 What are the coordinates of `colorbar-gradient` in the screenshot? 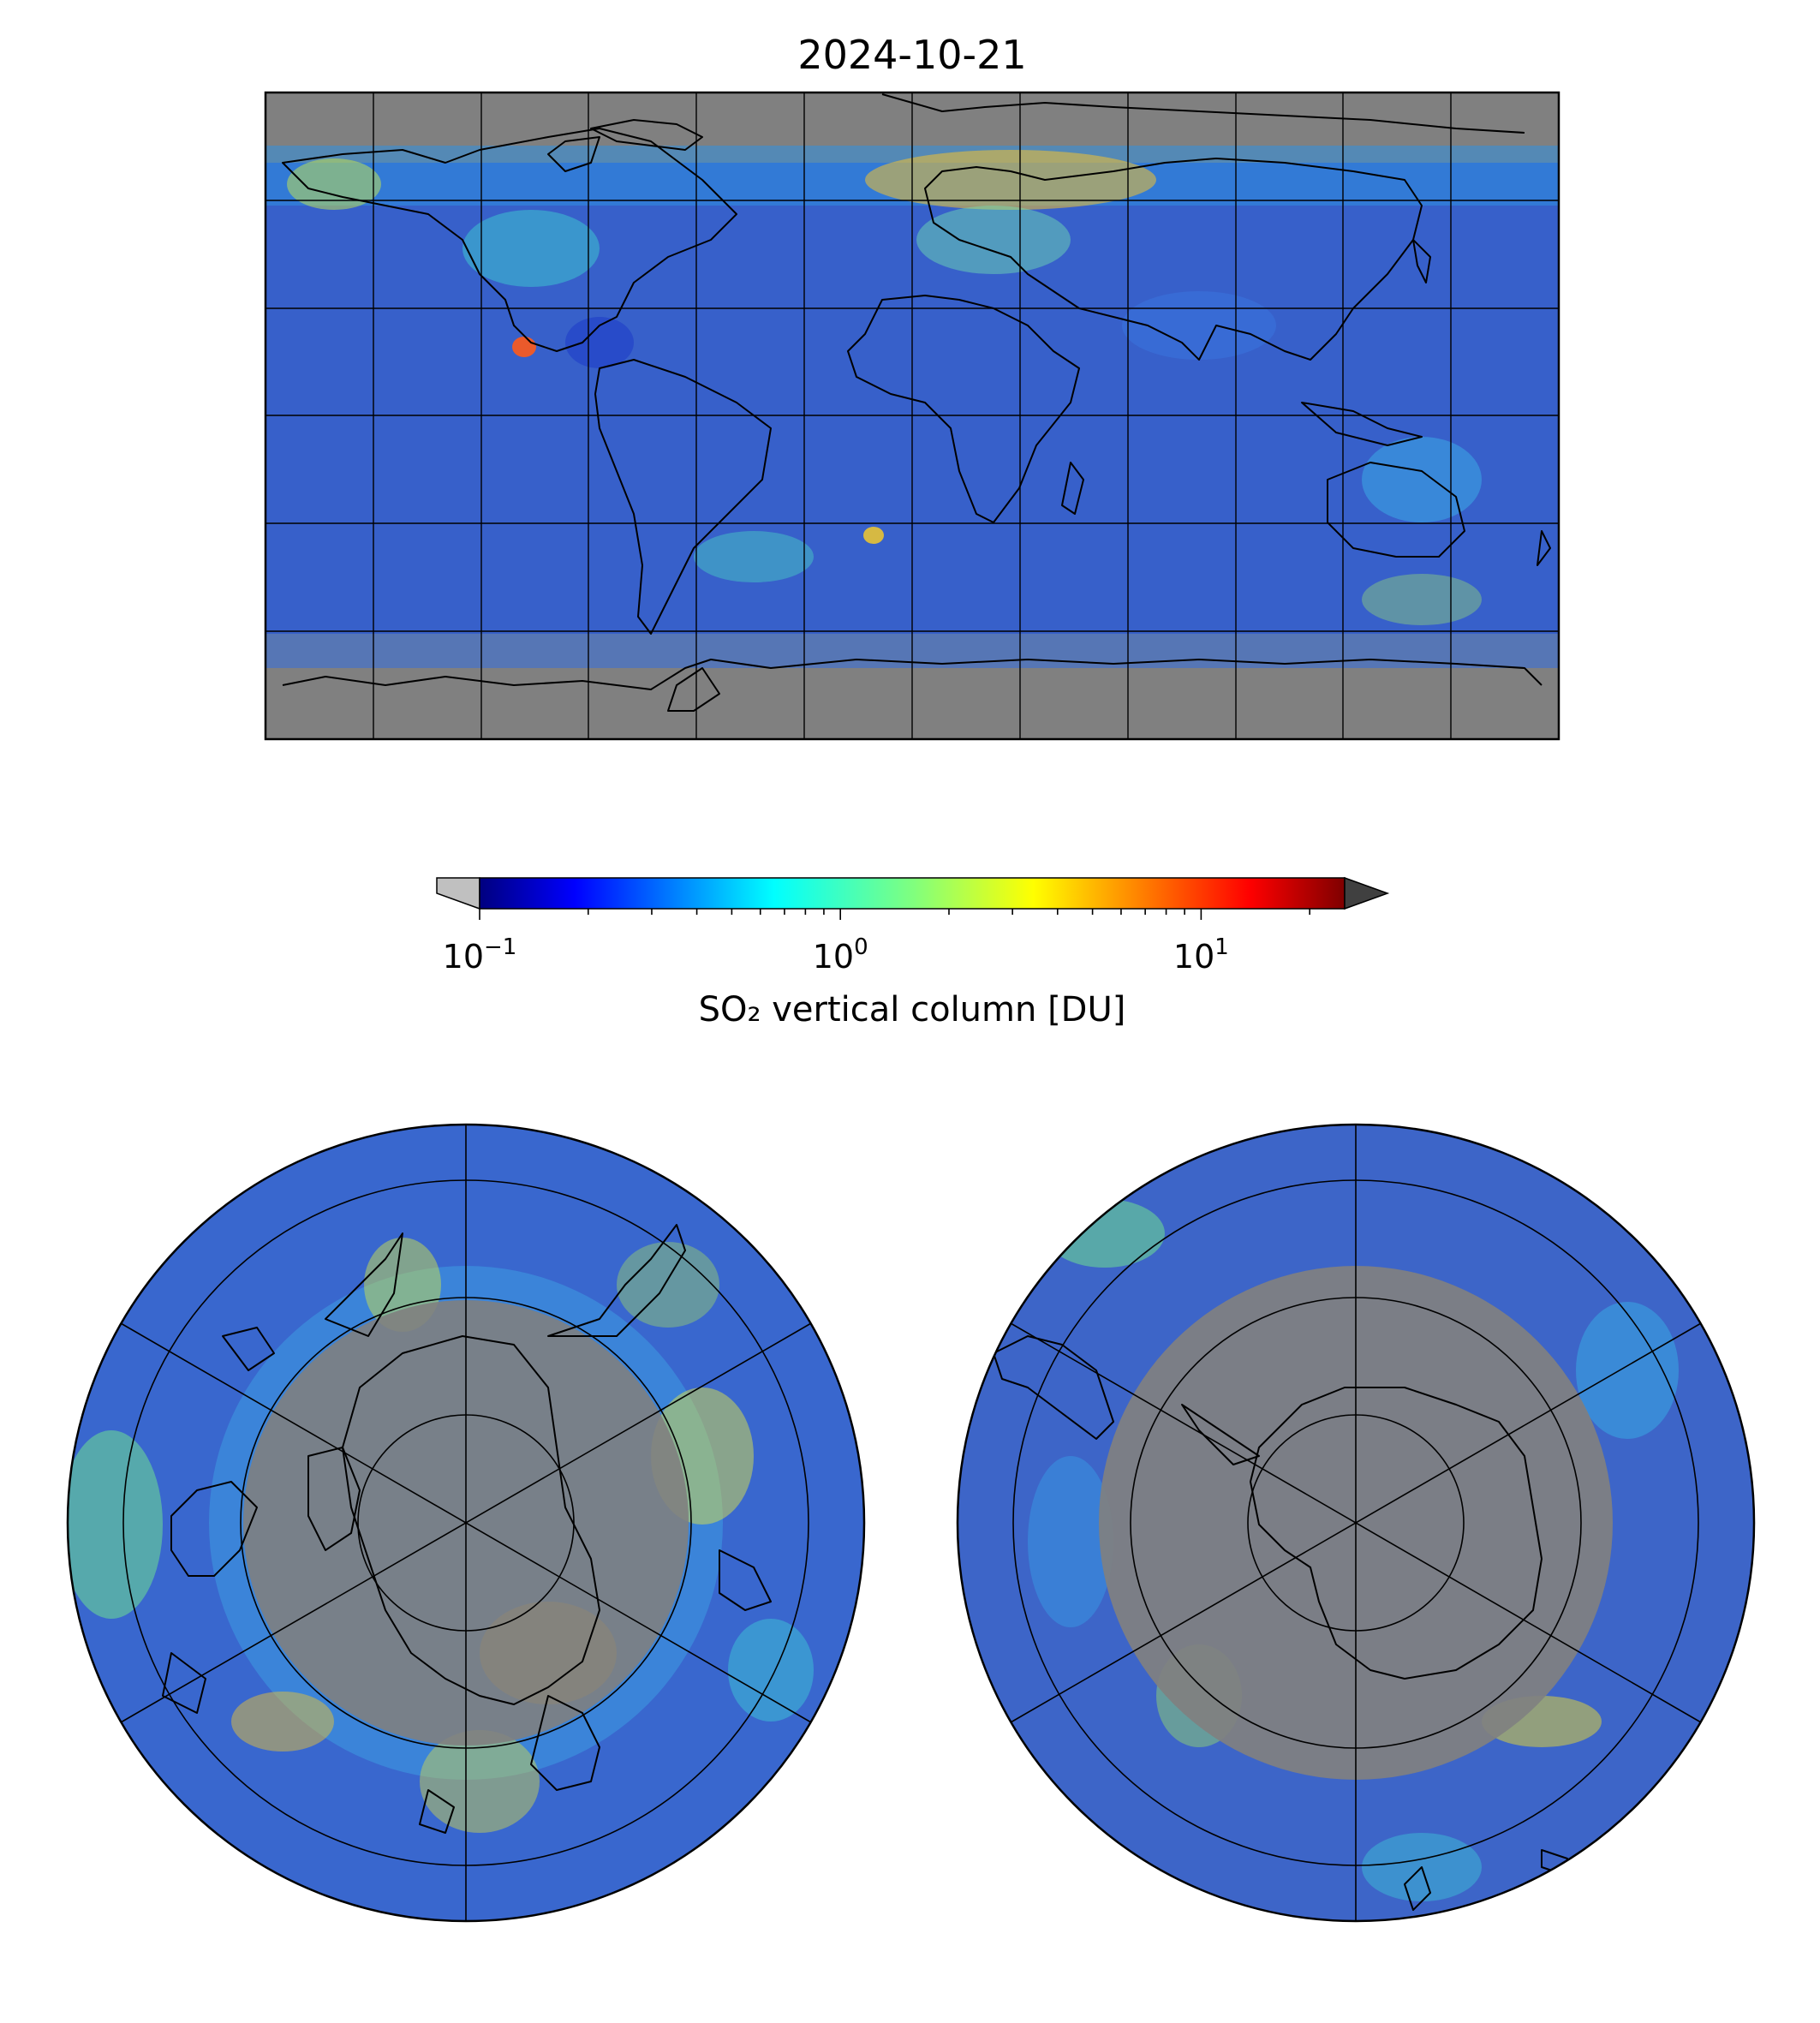 It's located at (912, 893).